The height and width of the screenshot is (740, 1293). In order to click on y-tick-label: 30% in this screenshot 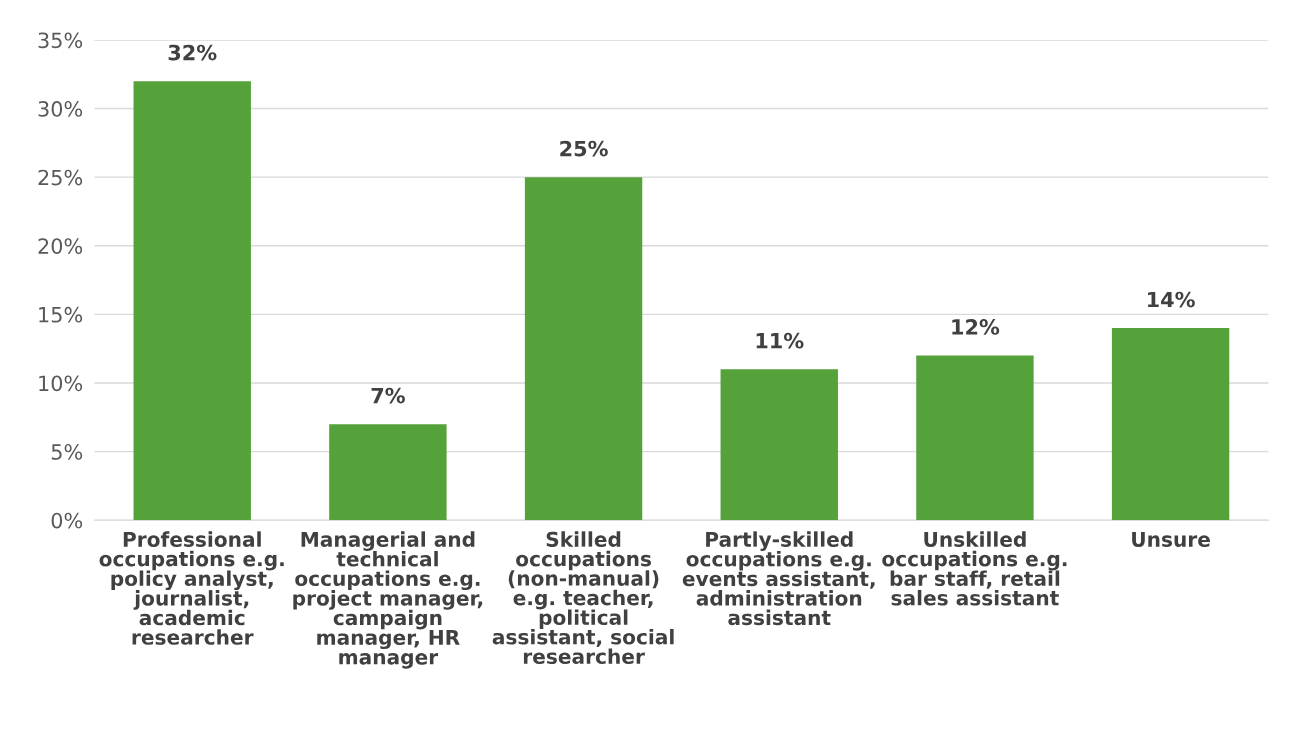, I will do `click(60, 109)`.